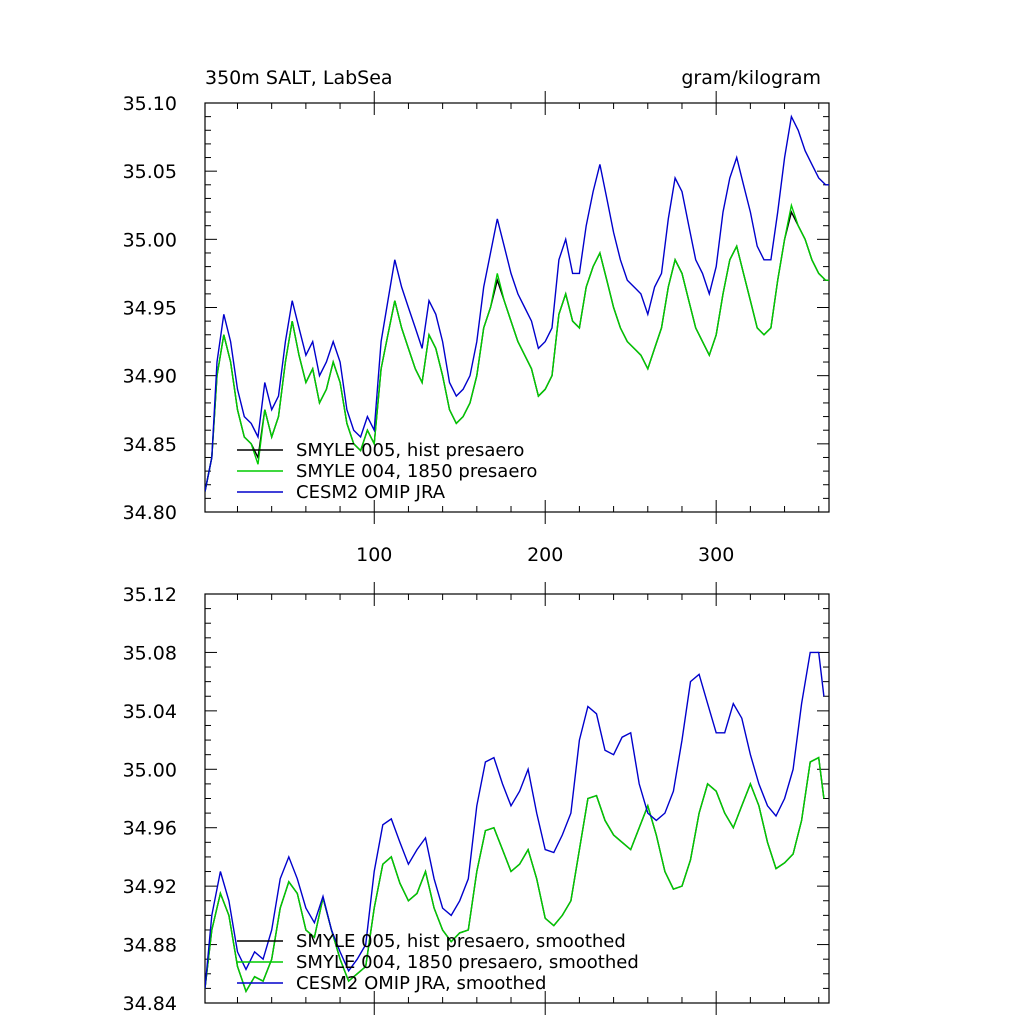 This screenshot has width=1024, height=1024. What do you see at coordinates (150, 712) in the screenshot?
I see `y-tick-label: 35.04` at bounding box center [150, 712].